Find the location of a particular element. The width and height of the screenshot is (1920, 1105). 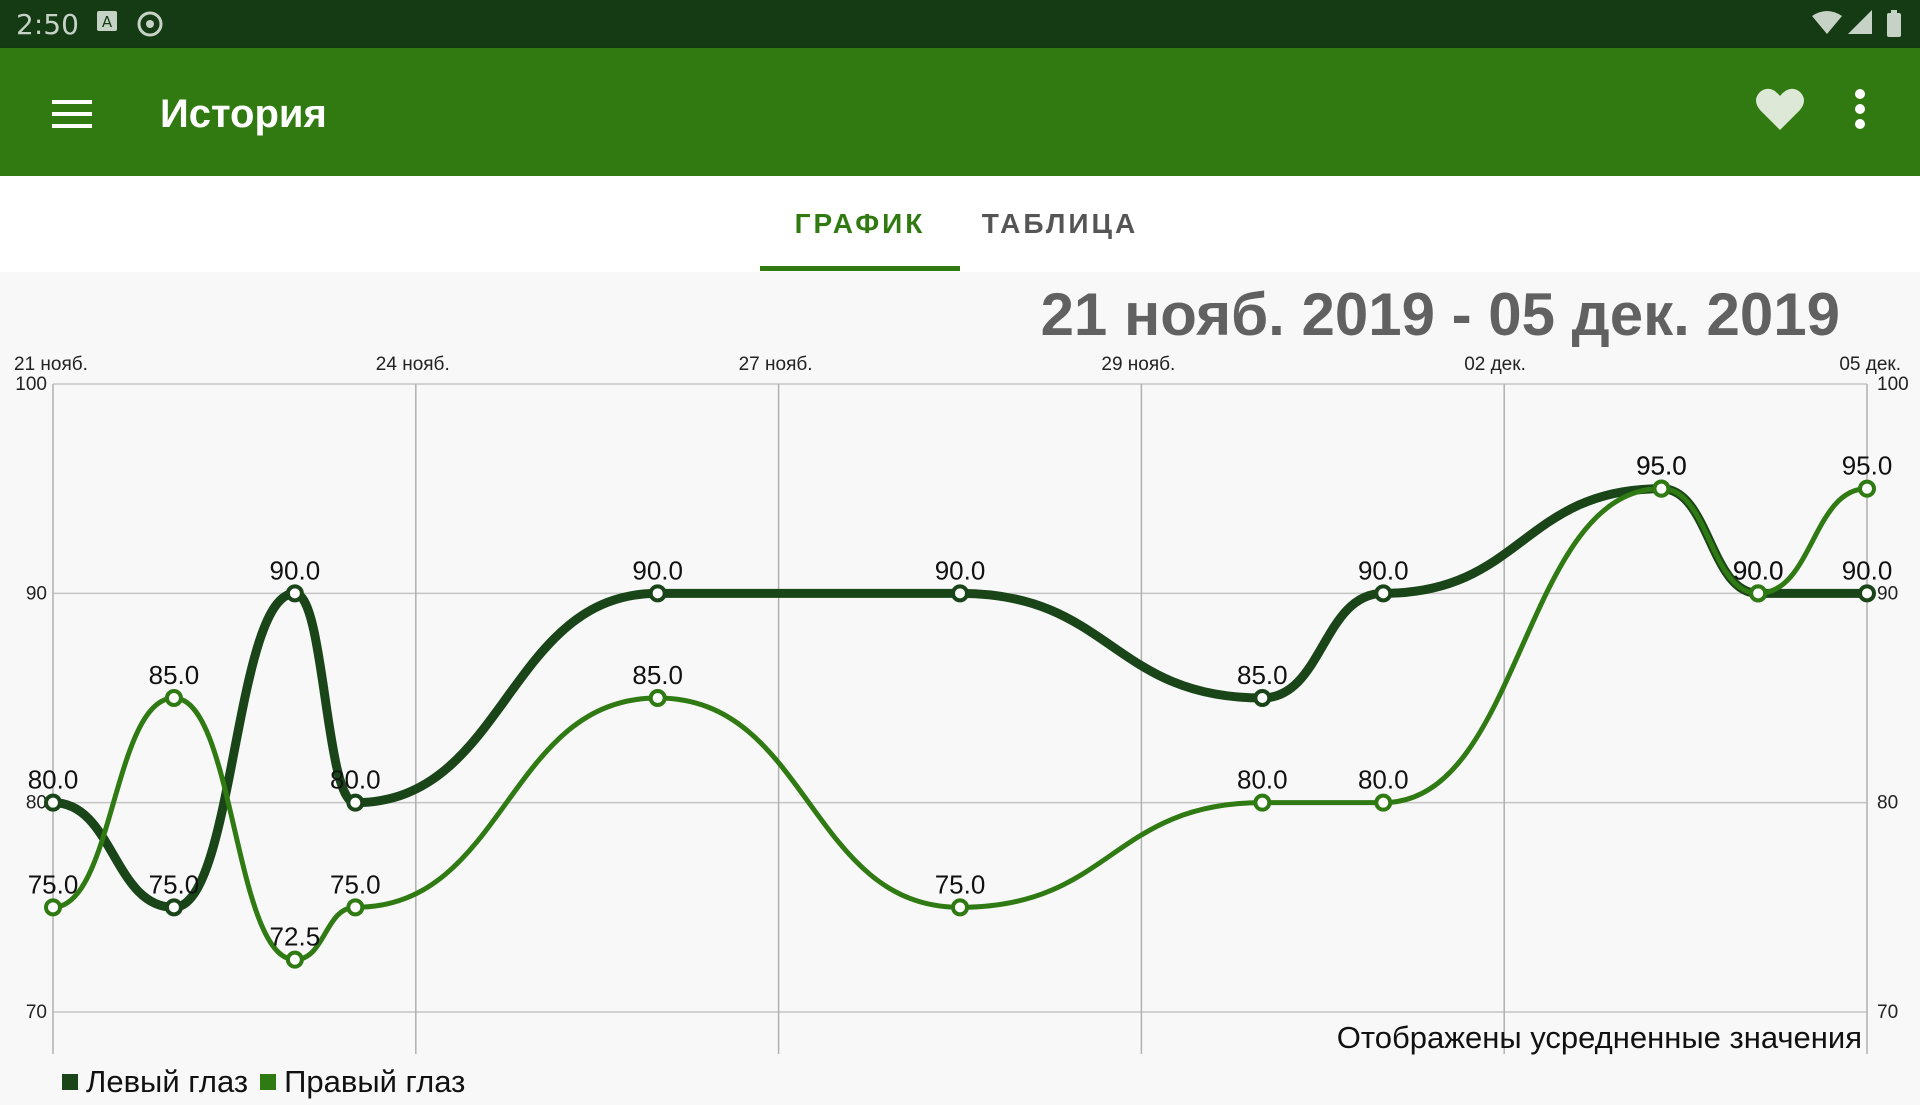

legend-swatch-left-eye is located at coordinates (70, 1082).